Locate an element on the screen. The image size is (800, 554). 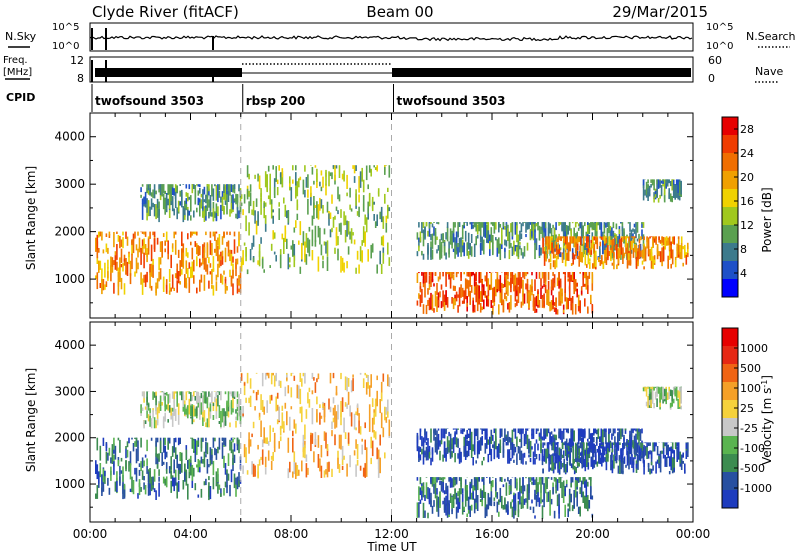
freq-band is located at coordinates (393, 72).